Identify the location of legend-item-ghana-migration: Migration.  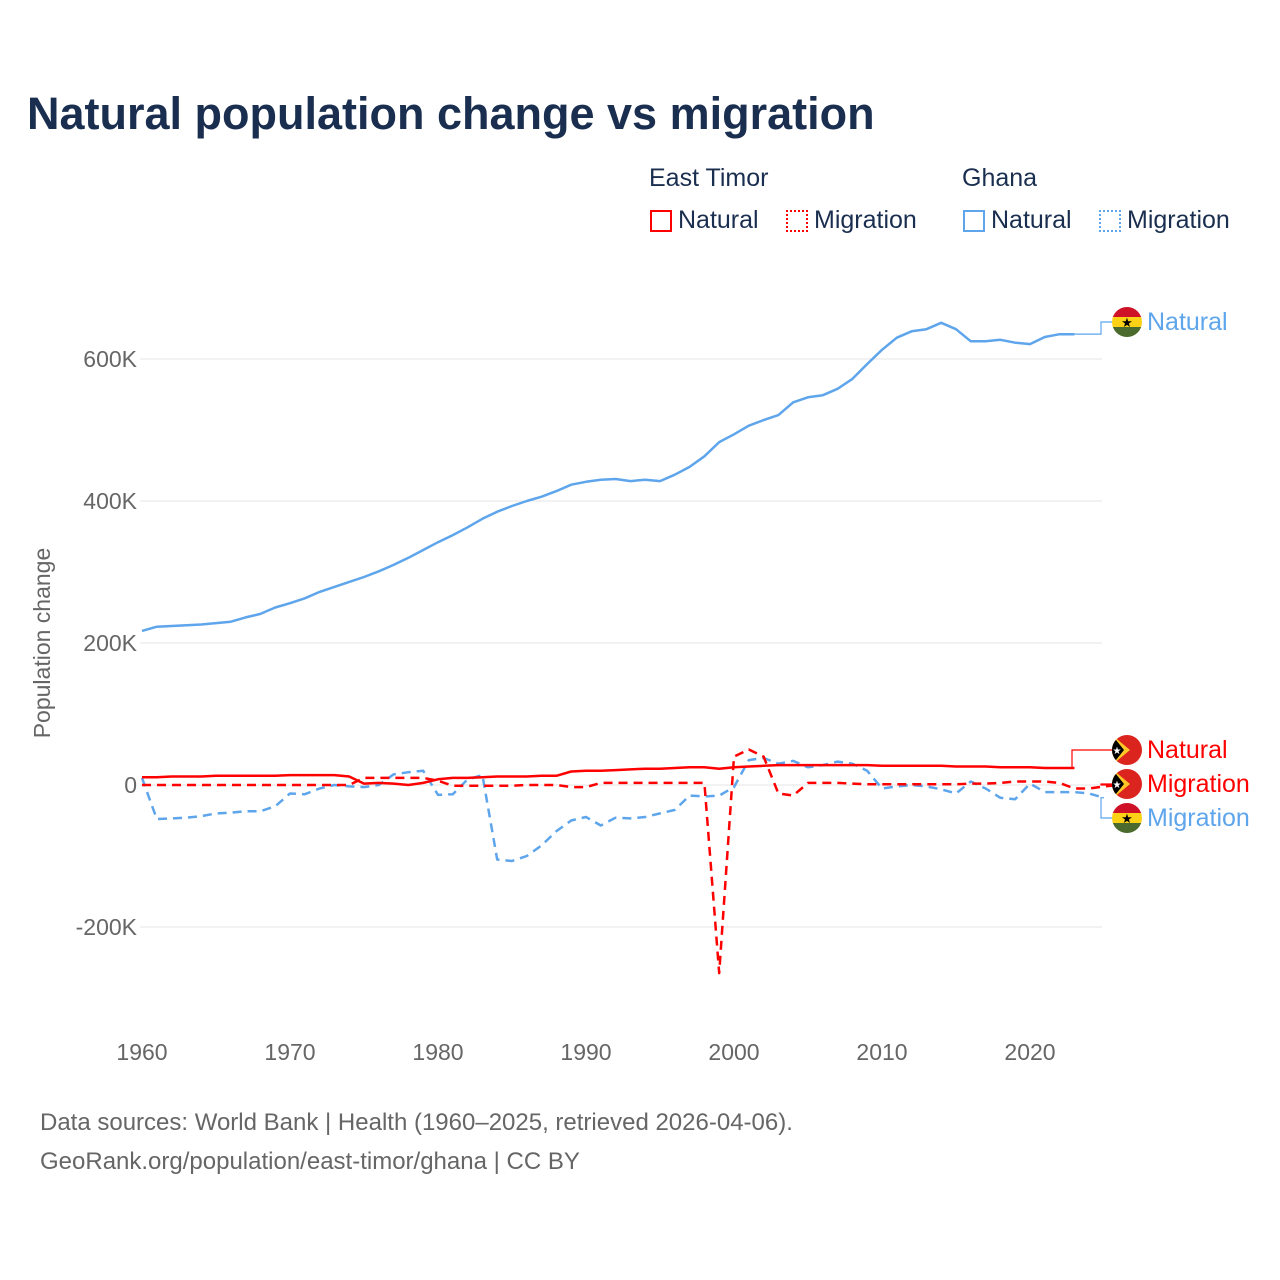
(1164, 220).